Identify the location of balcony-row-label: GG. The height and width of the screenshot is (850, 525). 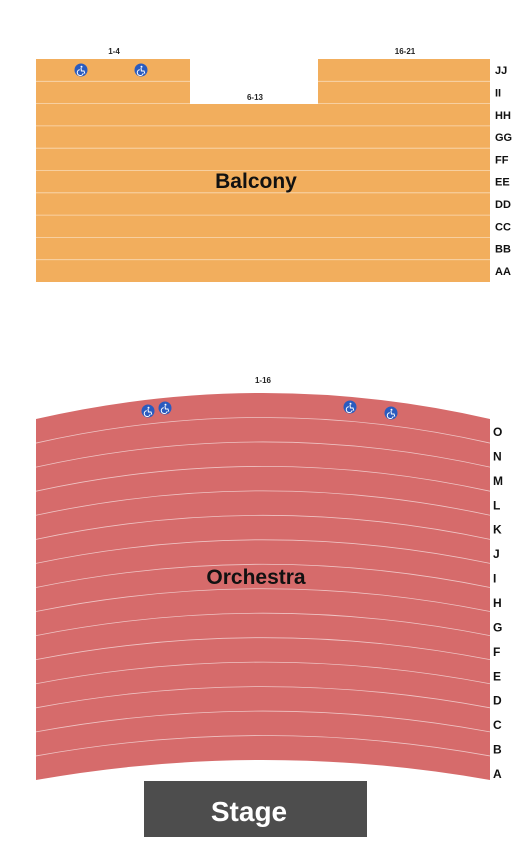
(503, 138).